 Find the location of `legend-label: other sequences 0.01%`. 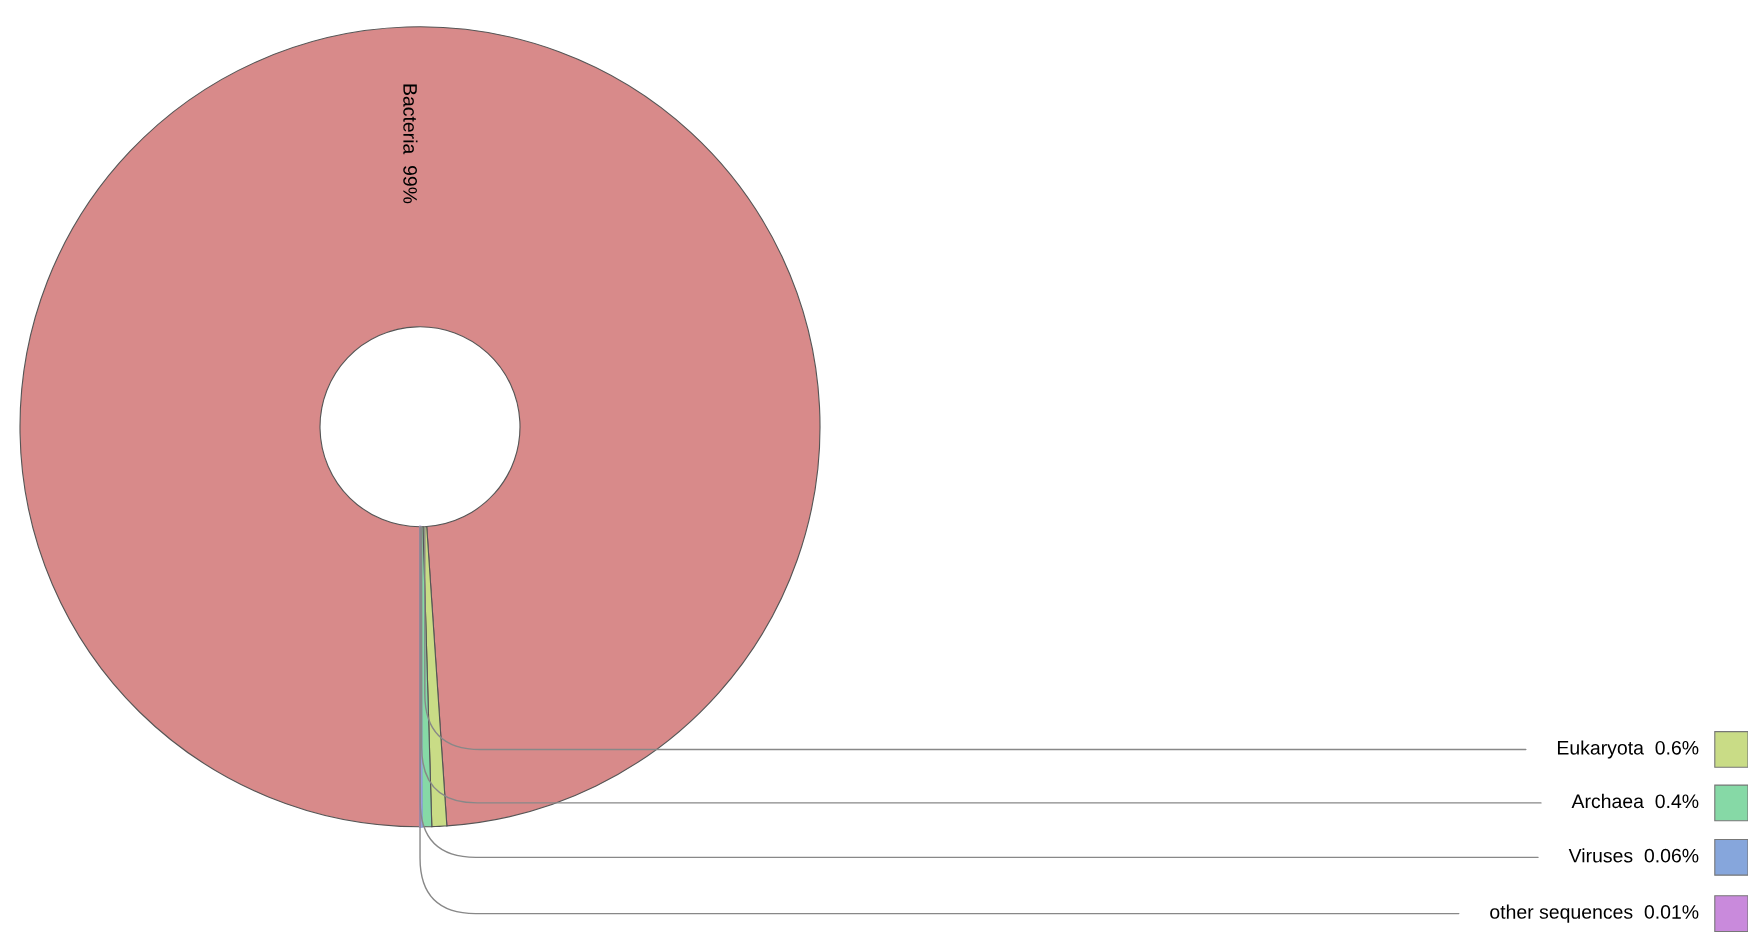

legend-label: other sequences 0.01% is located at coordinates (1594, 913).